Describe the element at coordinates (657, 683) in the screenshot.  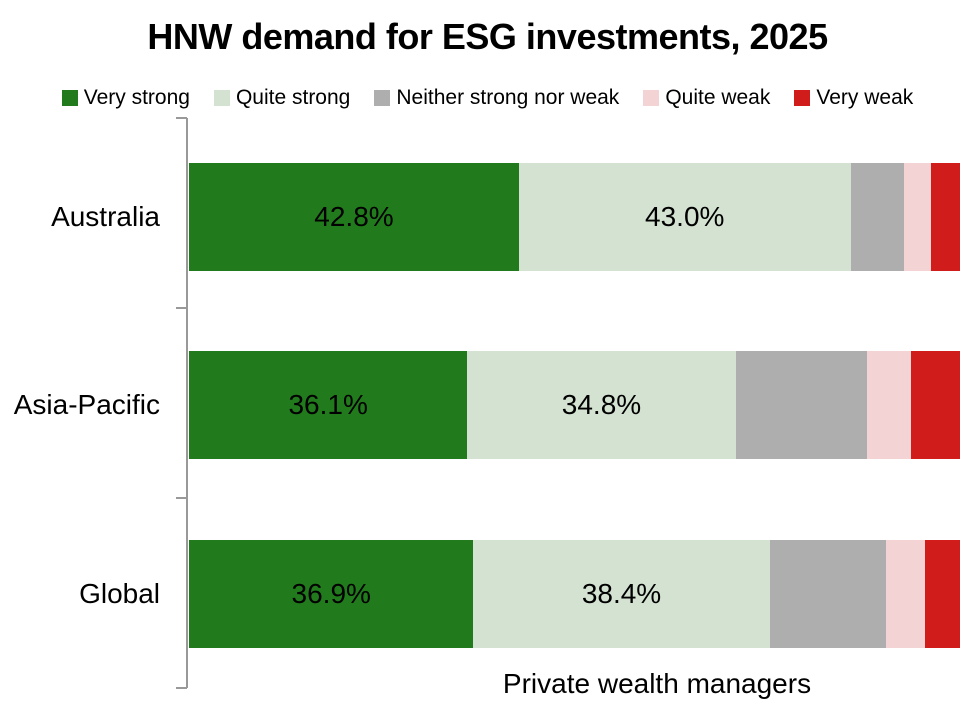
I see `x-axis-title: Private wealth managers` at that location.